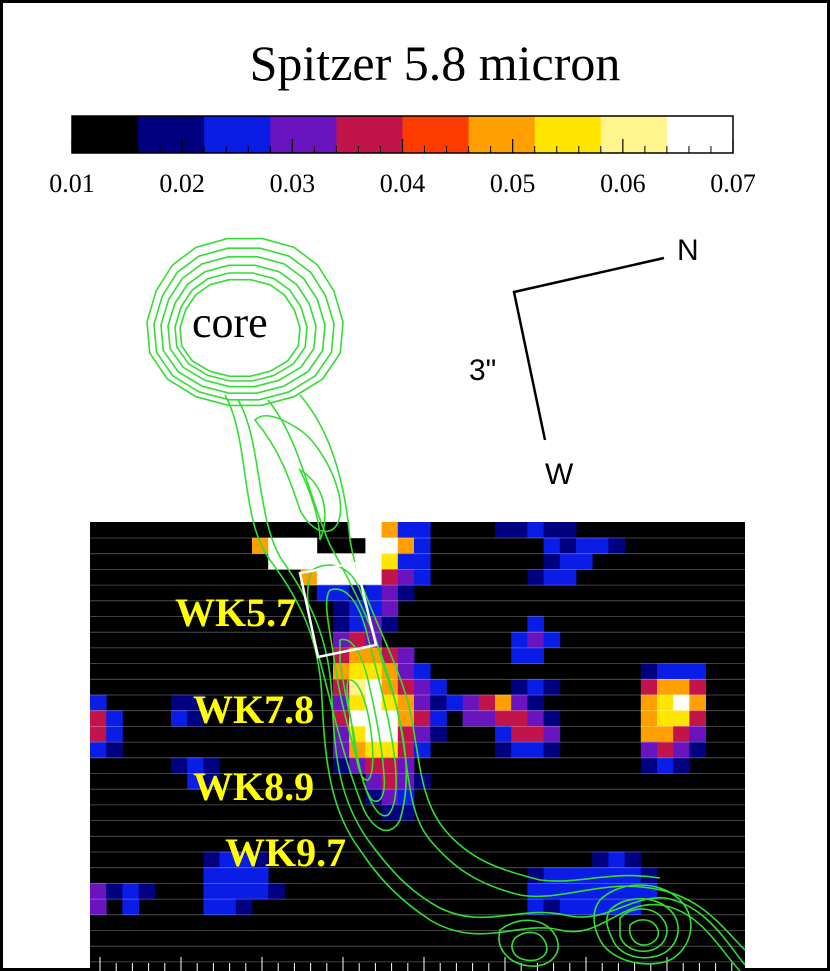 This screenshot has width=830, height=971. What do you see at coordinates (559, 474) in the screenshot?
I see `compass-west-label: W` at bounding box center [559, 474].